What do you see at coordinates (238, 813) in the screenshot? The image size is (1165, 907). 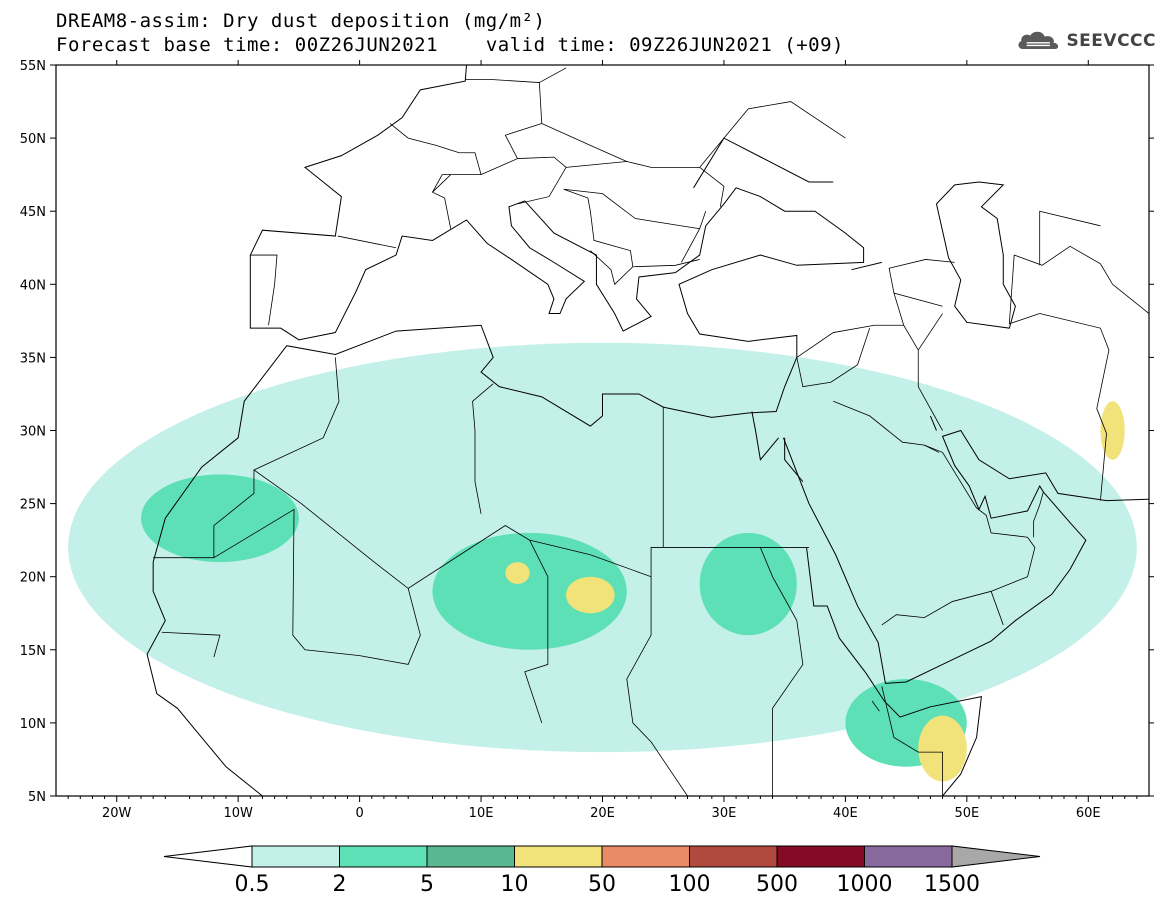 I see `lon-tick-label: 10W` at bounding box center [238, 813].